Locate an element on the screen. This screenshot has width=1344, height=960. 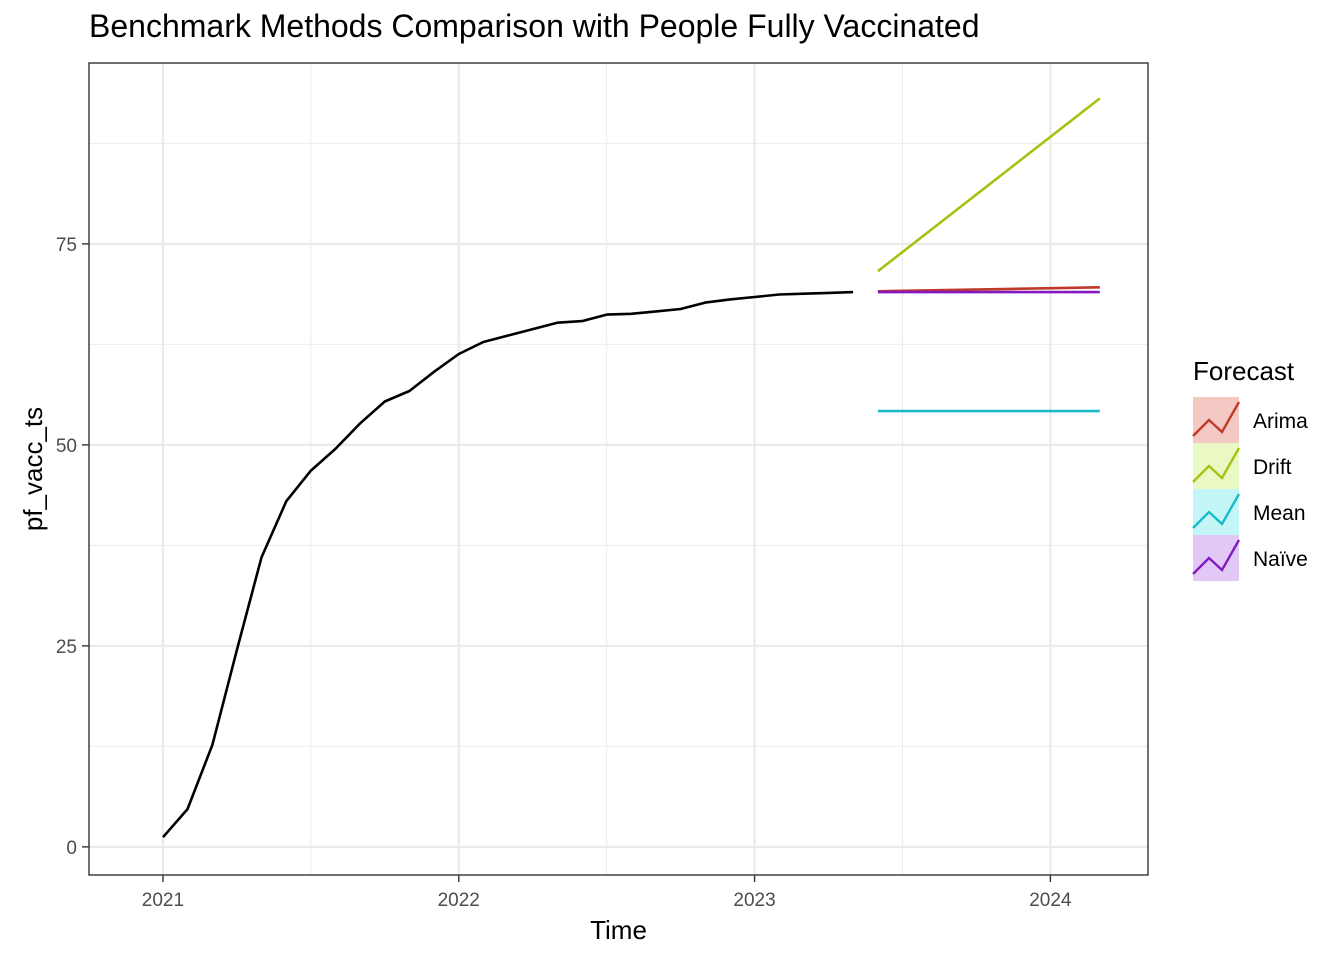
y-axis-title: pf_vacc_ts is located at coordinates (33, 469).